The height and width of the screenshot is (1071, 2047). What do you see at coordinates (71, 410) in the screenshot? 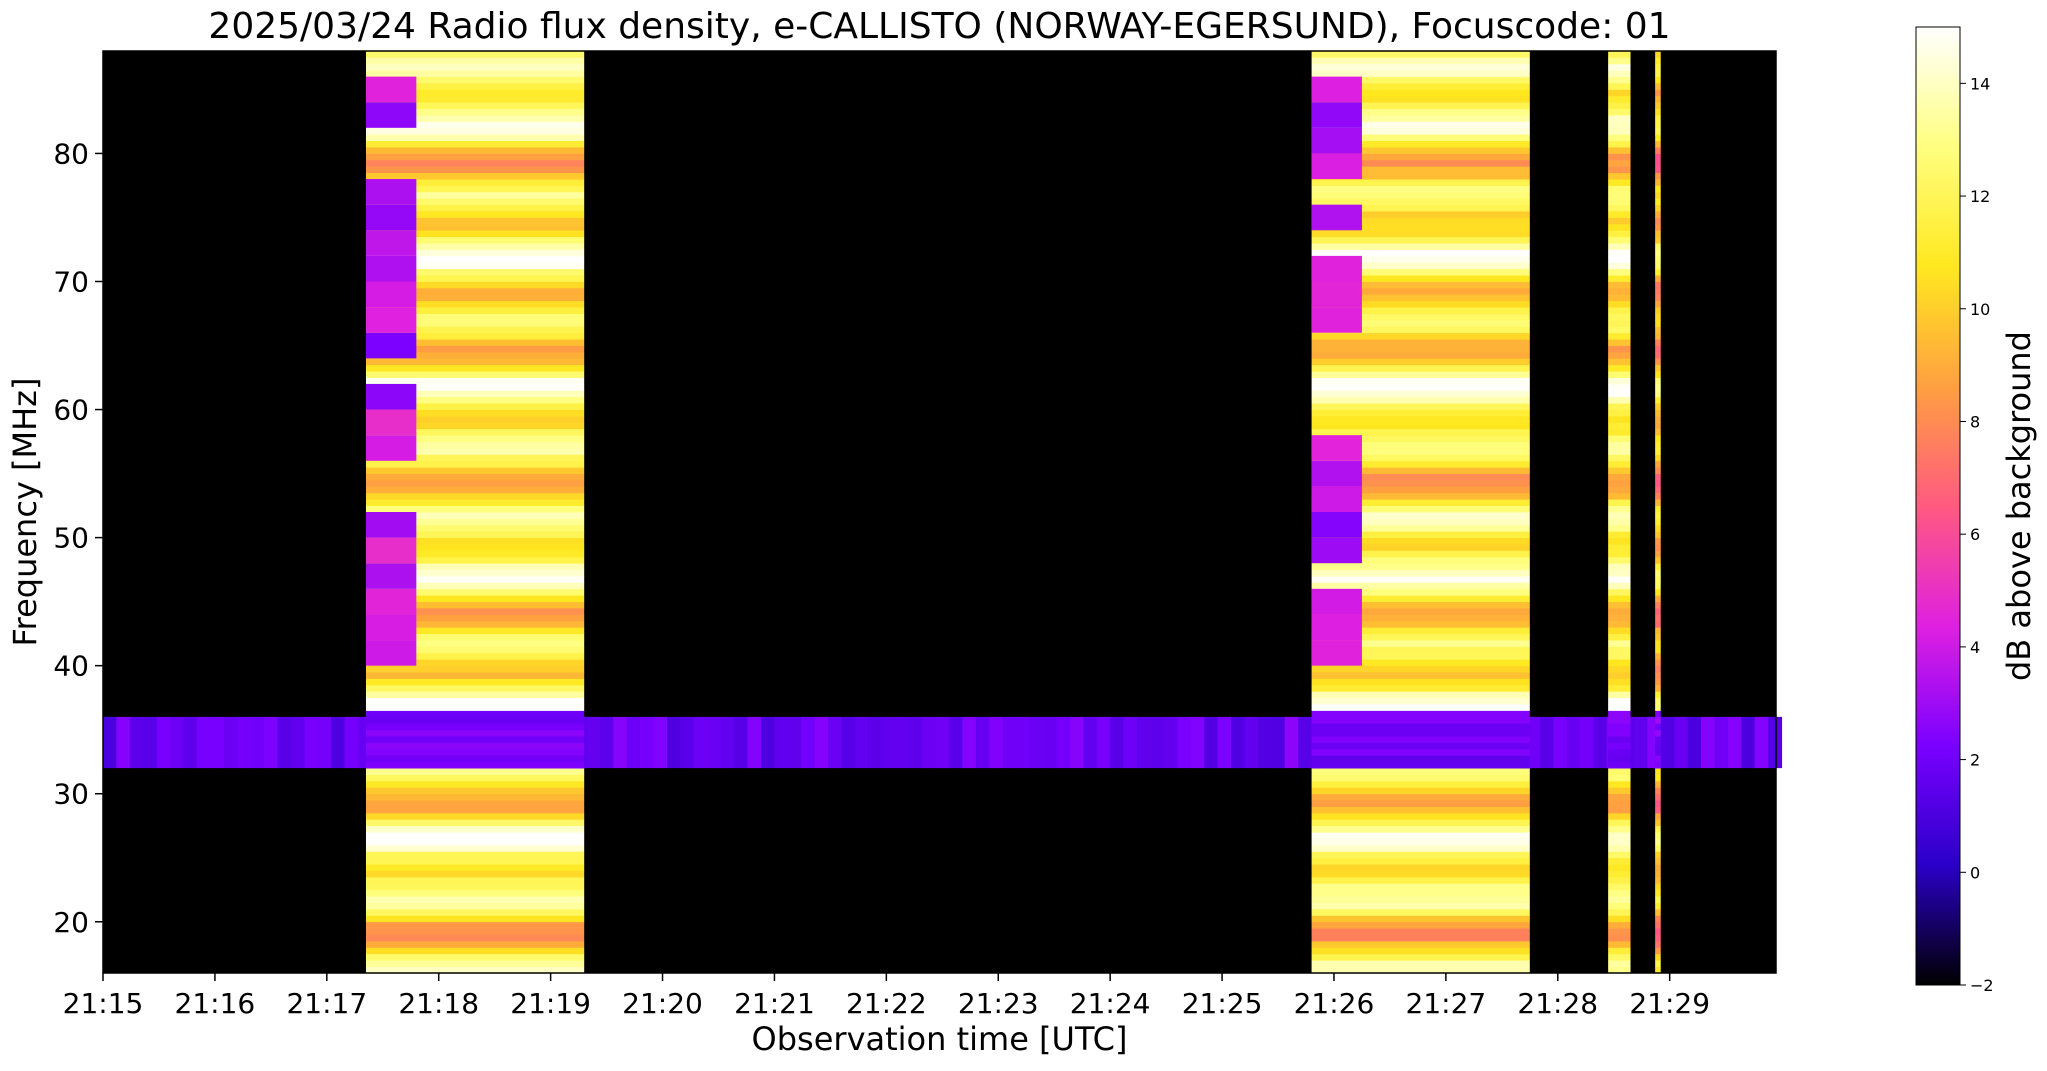
I see `y-tick-label: 60` at bounding box center [71, 410].